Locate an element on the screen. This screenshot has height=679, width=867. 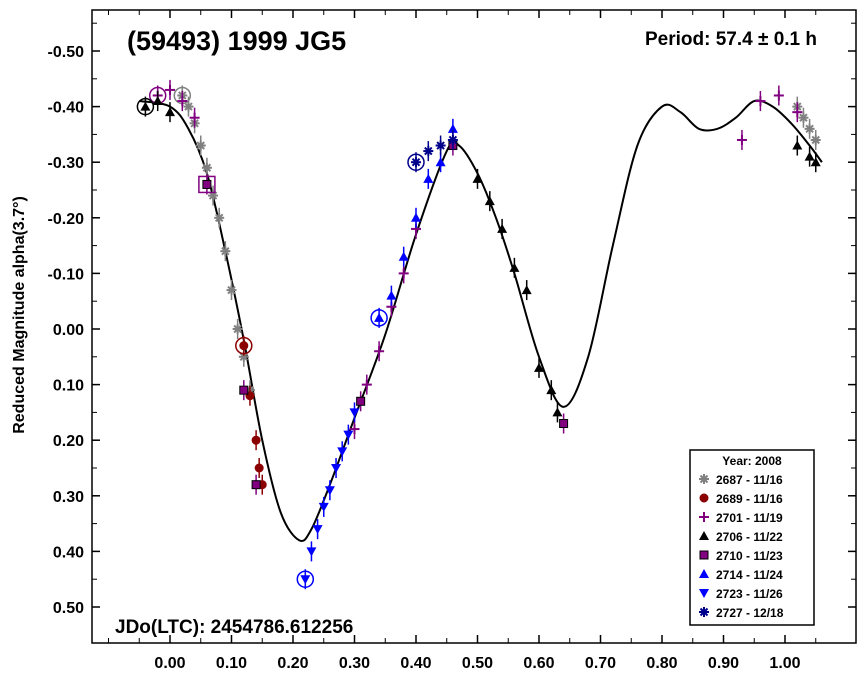
legend-label: 2689 - 11/16 is located at coordinates (749, 499).